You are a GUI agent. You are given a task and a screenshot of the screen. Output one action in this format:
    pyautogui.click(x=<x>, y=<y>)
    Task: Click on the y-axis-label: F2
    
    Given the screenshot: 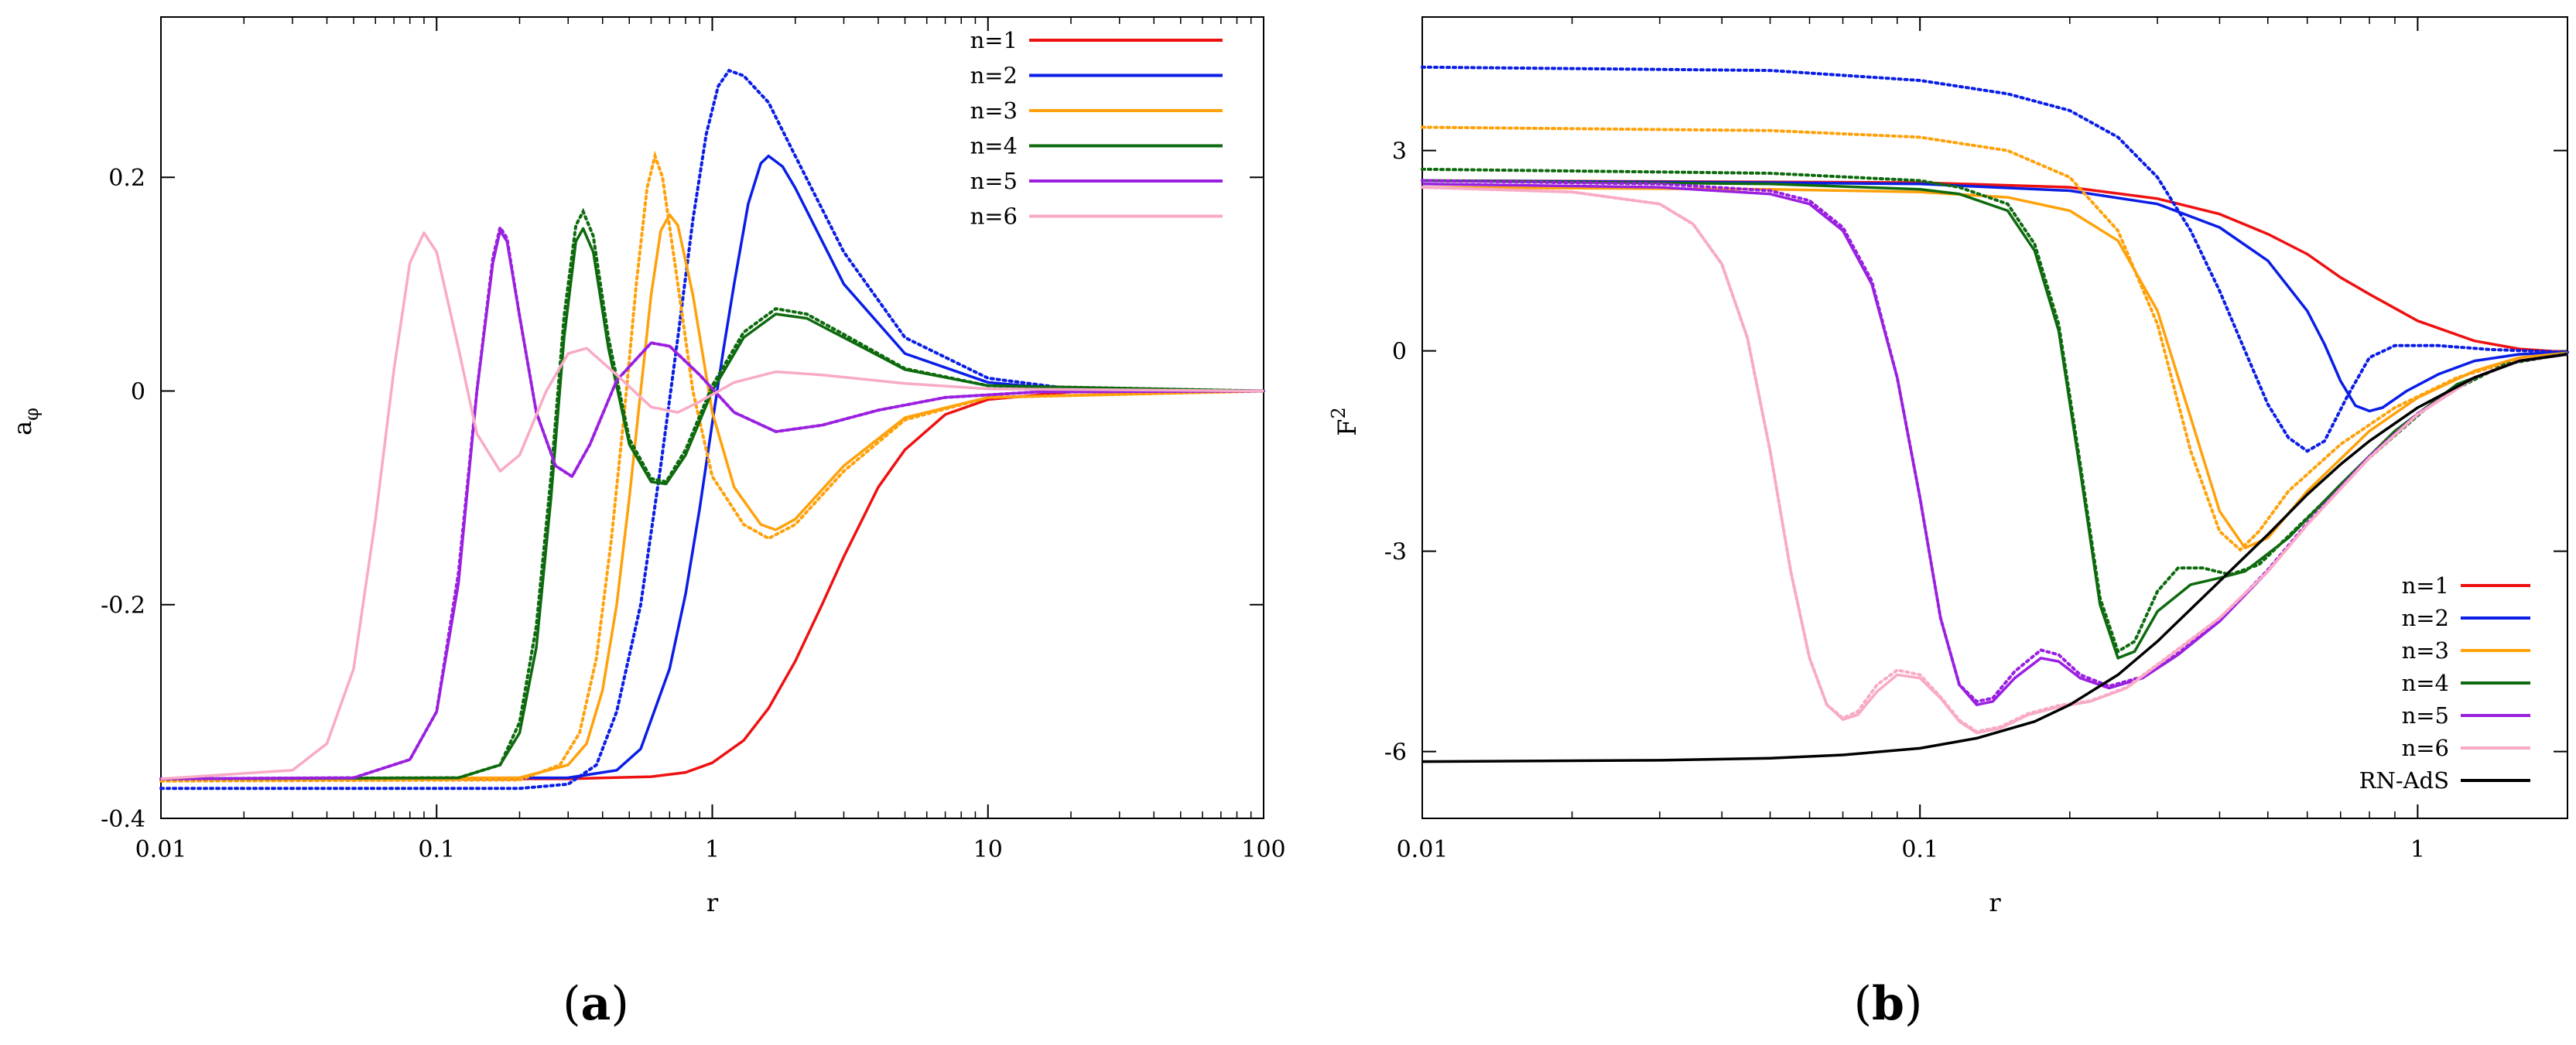 What is the action you would take?
    pyautogui.click(x=1345, y=421)
    